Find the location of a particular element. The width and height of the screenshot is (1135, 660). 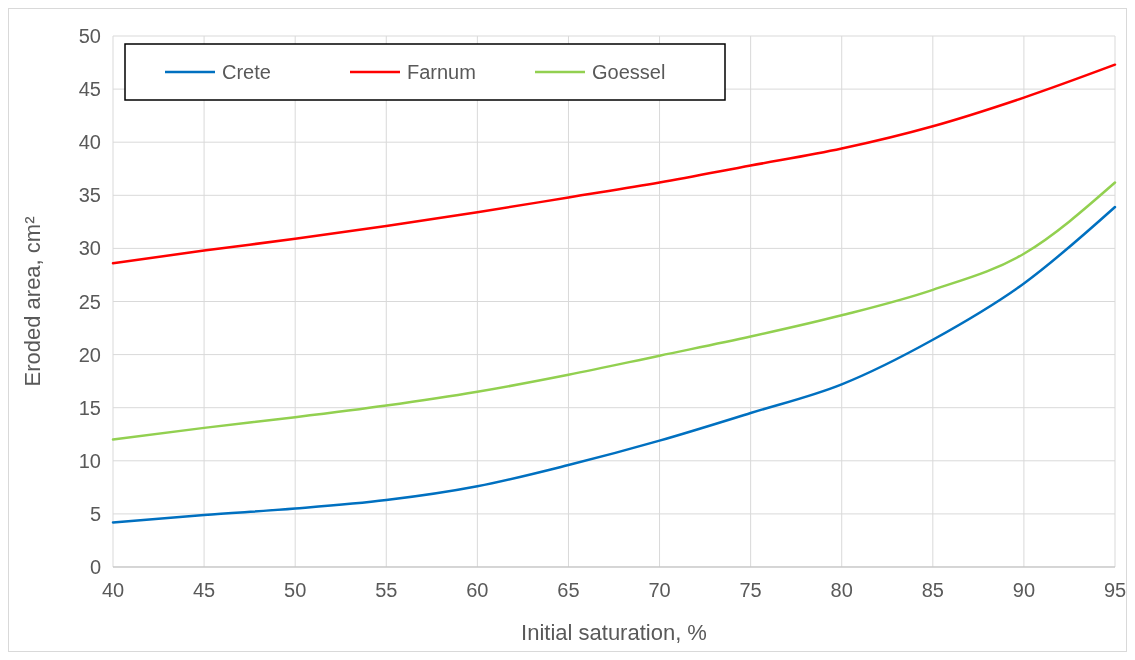

y-tick-label: 45 is located at coordinates (89, 89).